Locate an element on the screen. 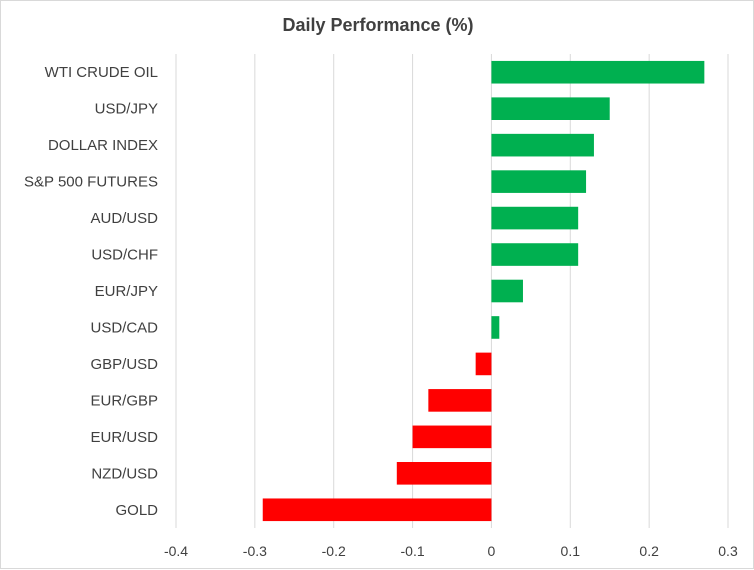 The width and height of the screenshot is (754, 570). category-label: USD/CAD is located at coordinates (124, 327).